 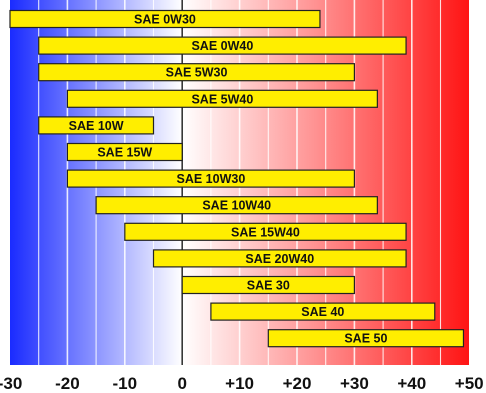 I want to click on bar-group: SAE 0W30, so click(x=165, y=19).